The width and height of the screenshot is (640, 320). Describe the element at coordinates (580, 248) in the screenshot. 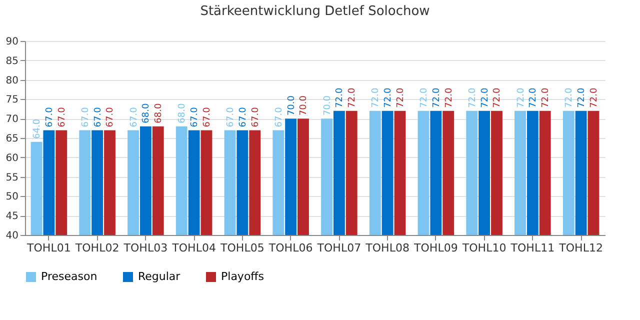

I see `x-tick-label: TOHL12` at that location.